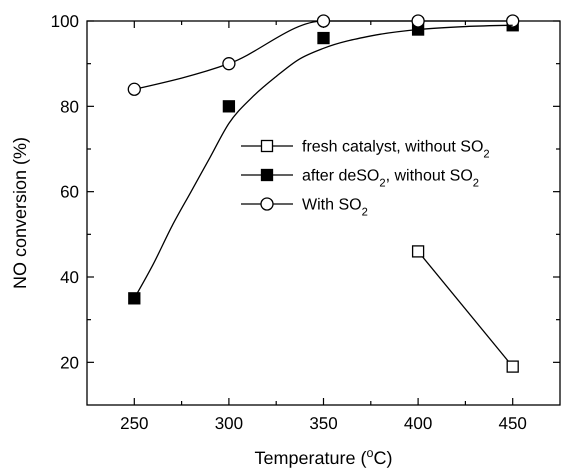 The height and width of the screenshot is (472, 565). I want to click on legend-label: after deSO$_{2}$, without SO$_{2}$, so click(390, 179).